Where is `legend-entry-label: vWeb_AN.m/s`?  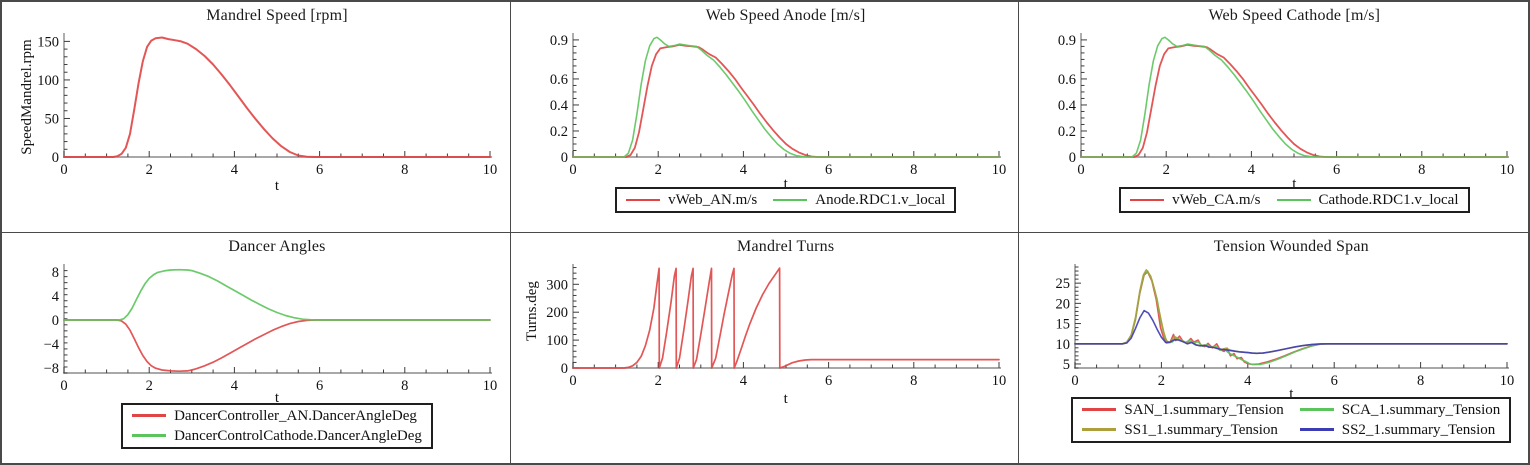
legend-entry-label: vWeb_AN.m/s is located at coordinates (713, 200).